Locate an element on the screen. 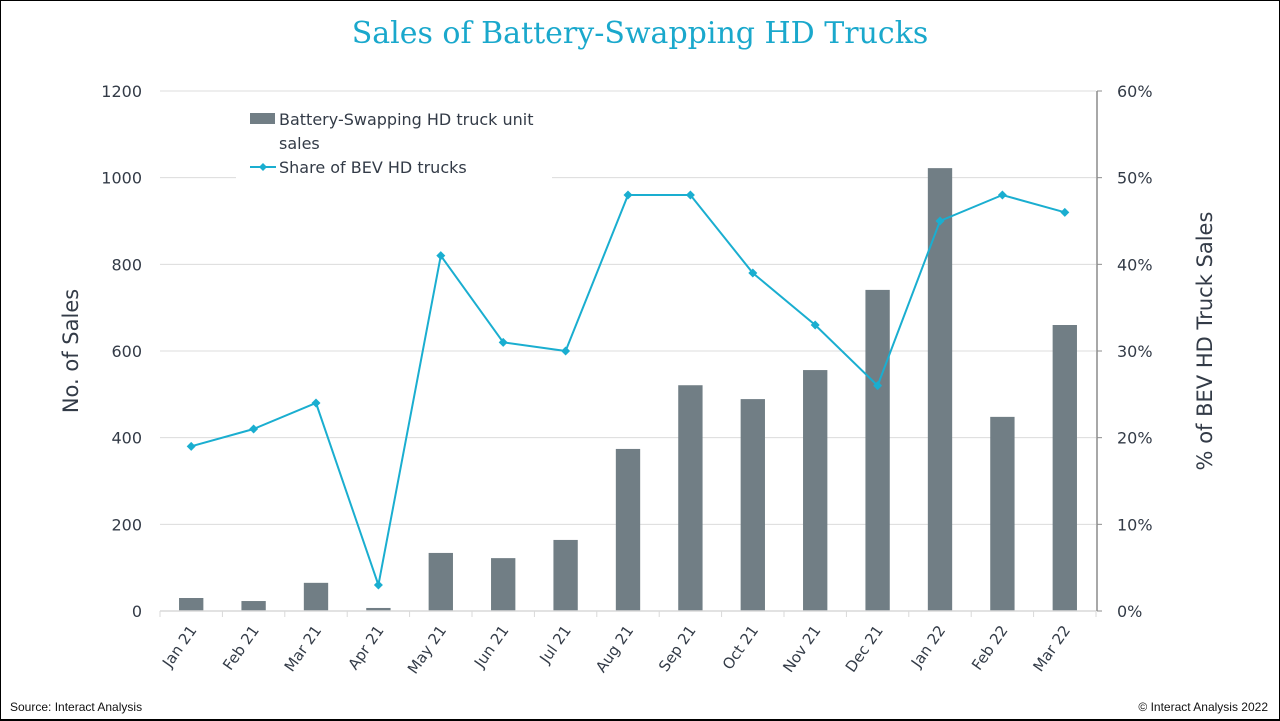 Image resolution: width=1280 pixels, height=721 pixels. y-tick-label: 600 is located at coordinates (126, 351).